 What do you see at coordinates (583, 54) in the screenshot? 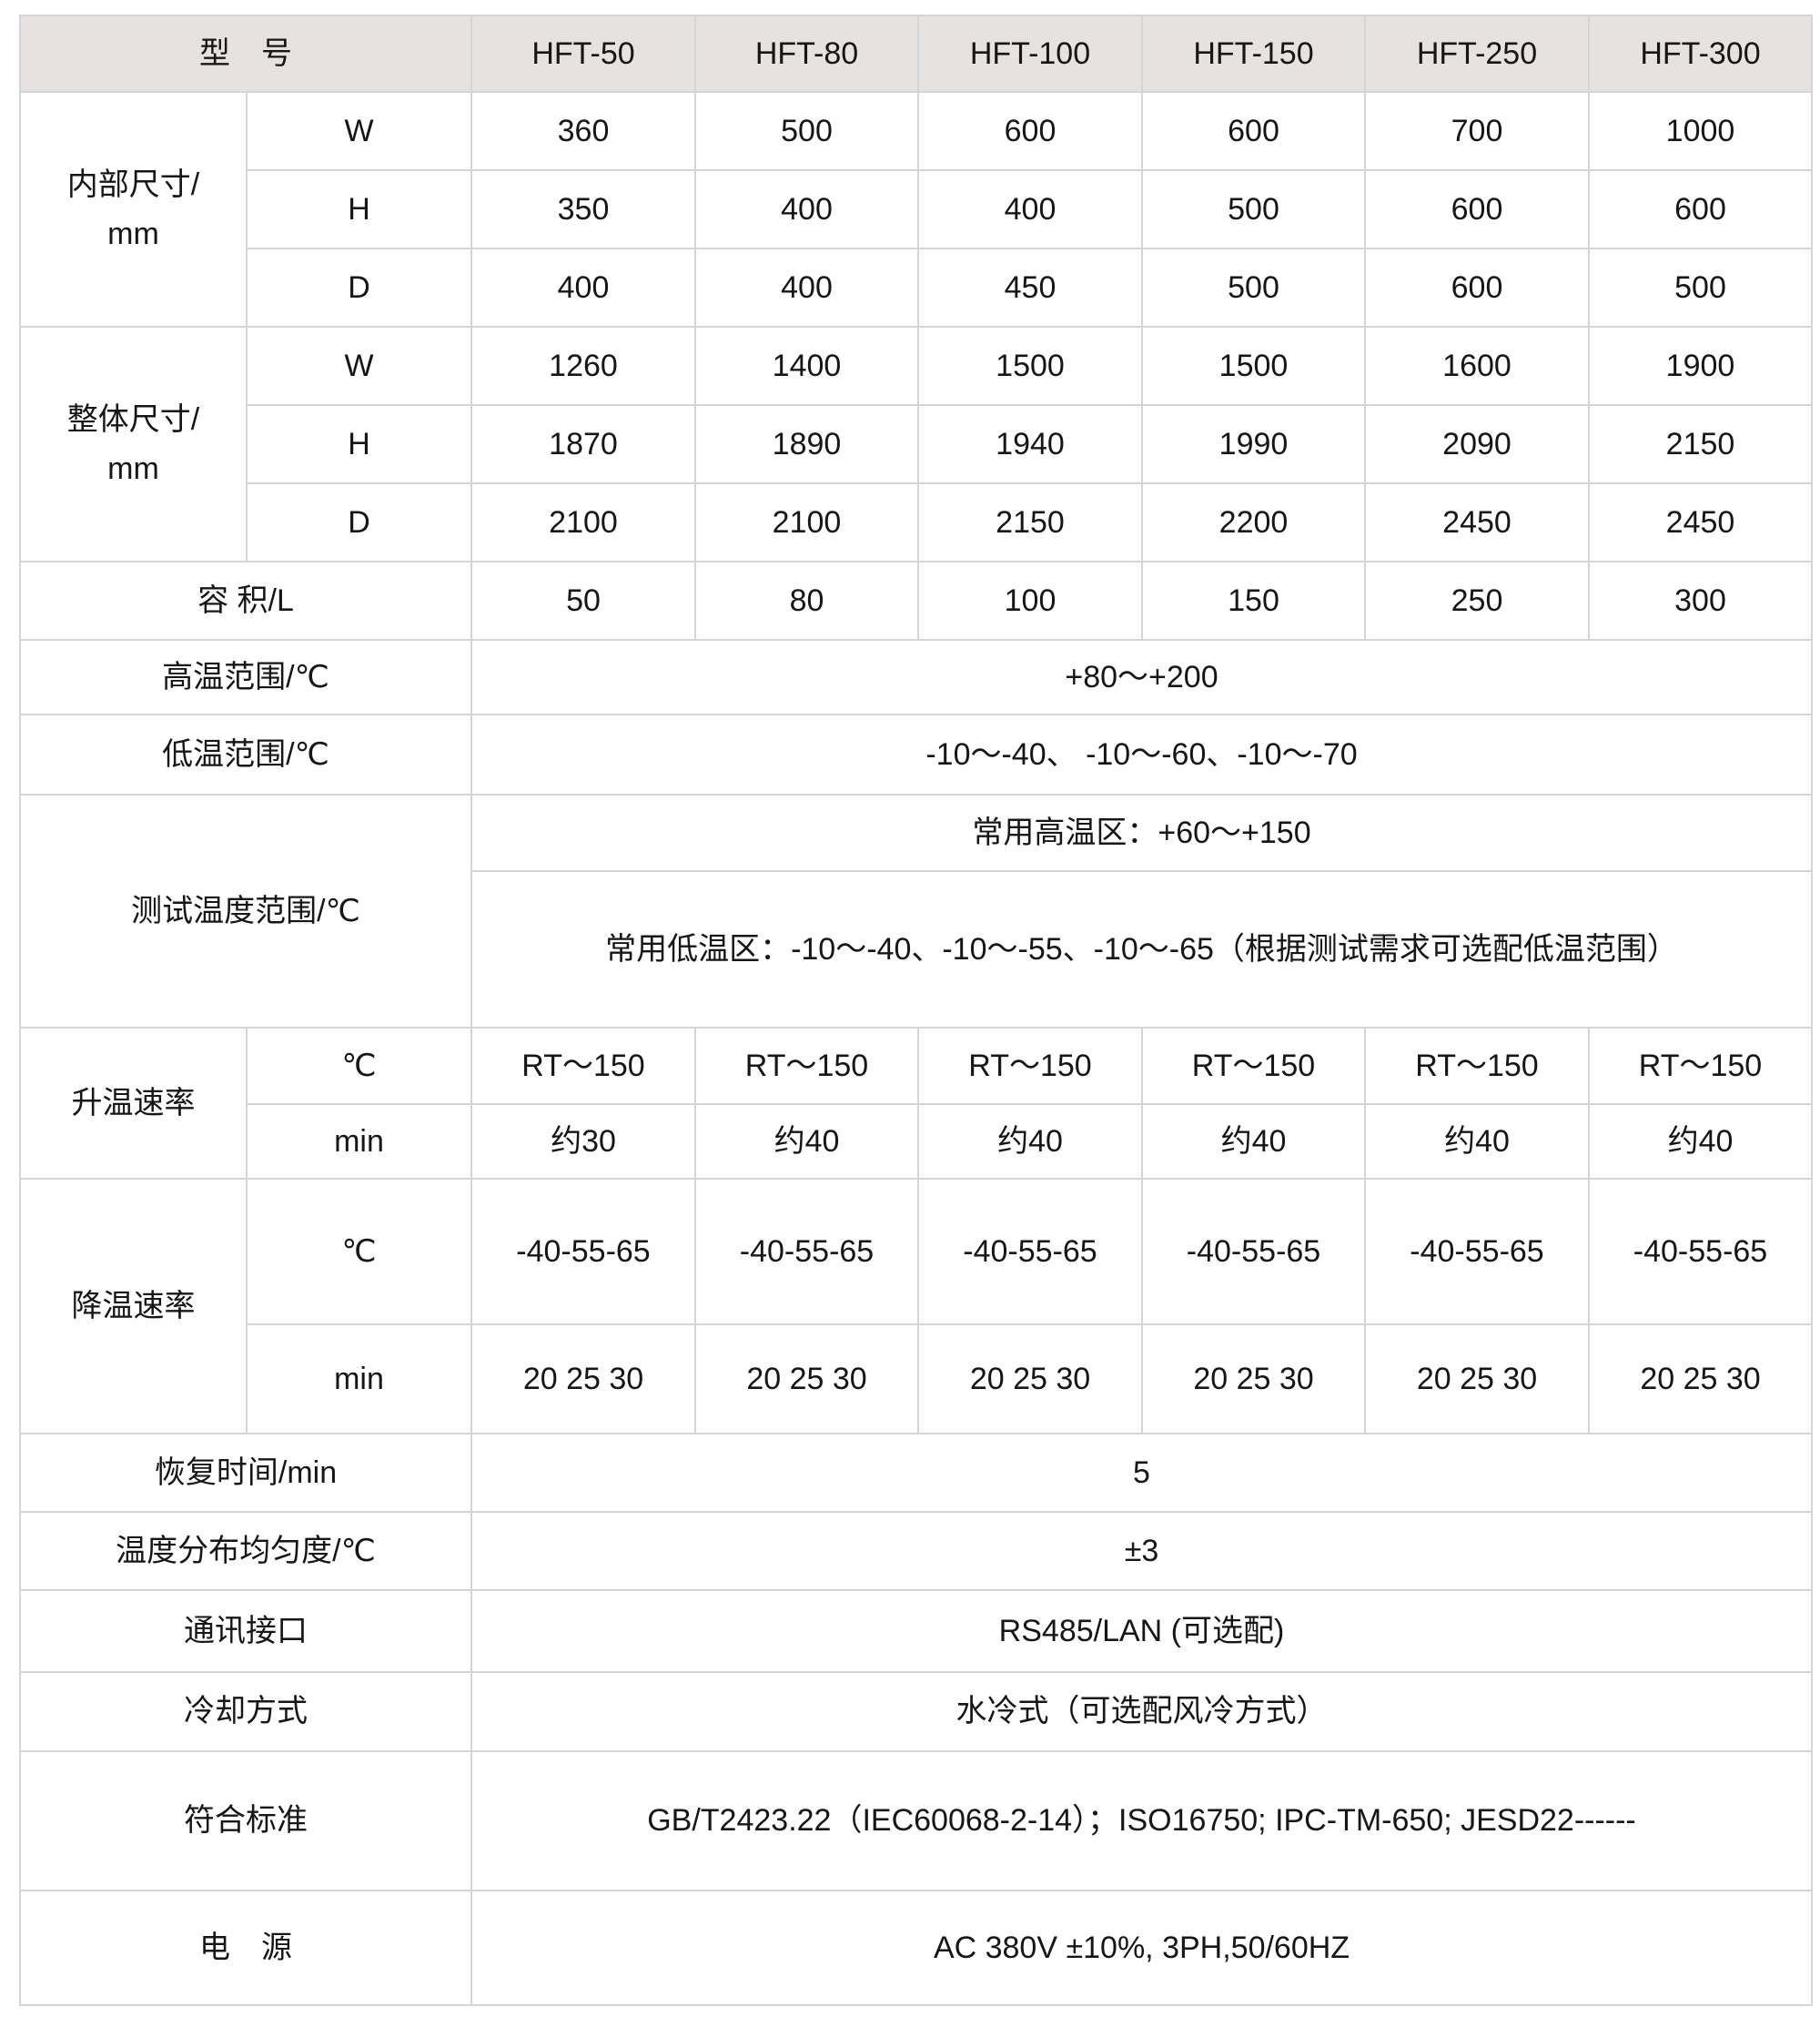
I see `column-header: HFT-50` at bounding box center [583, 54].